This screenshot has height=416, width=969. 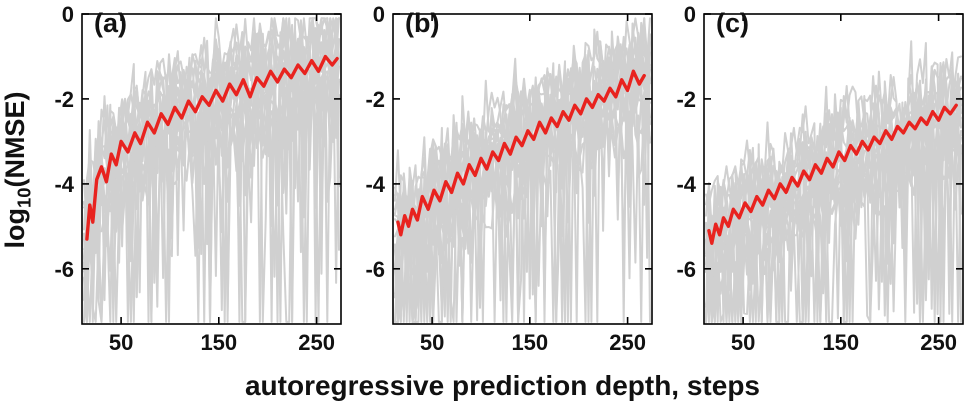 What do you see at coordinates (422, 23) in the screenshot?
I see `panel-b-label: (b)` at bounding box center [422, 23].